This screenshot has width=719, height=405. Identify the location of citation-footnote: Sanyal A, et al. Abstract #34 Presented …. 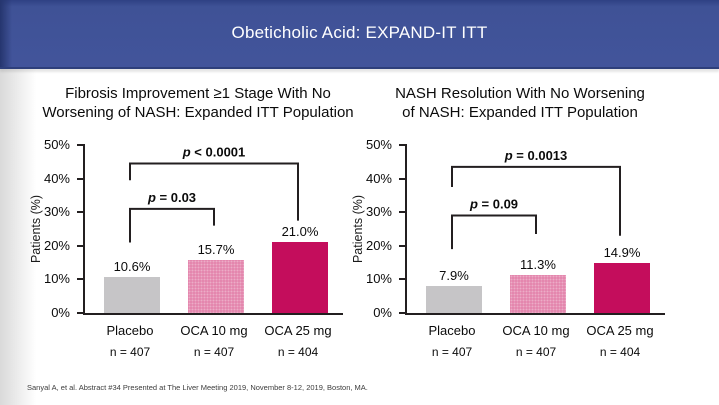
(197, 387).